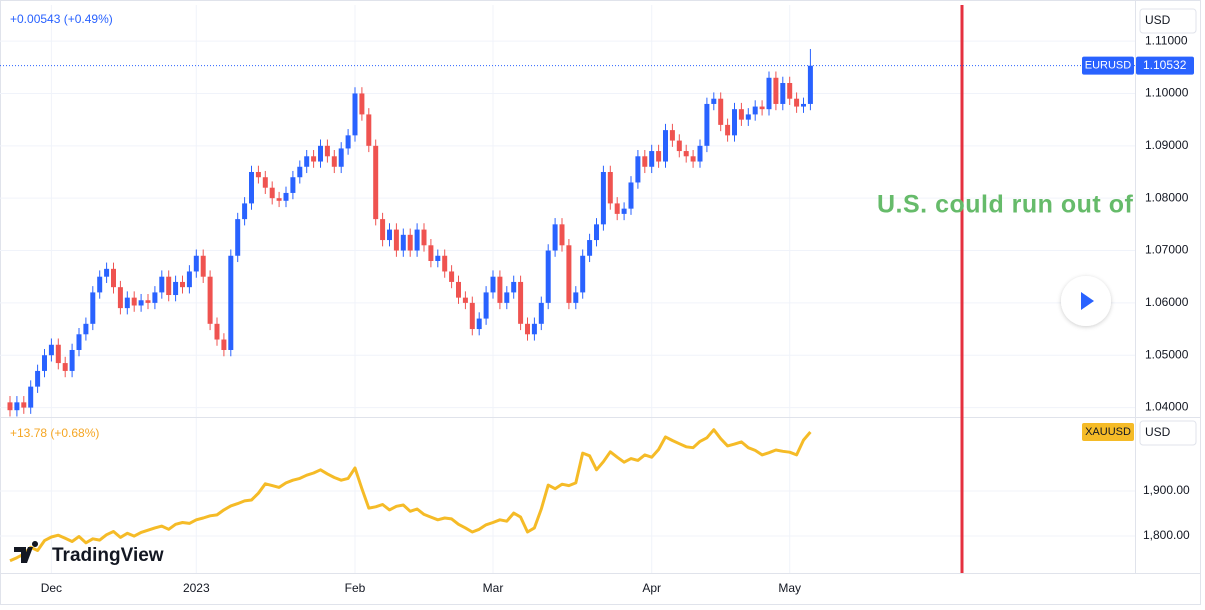  What do you see at coordinates (789, 588) in the screenshot?
I see `x-tick-label: May` at bounding box center [789, 588].